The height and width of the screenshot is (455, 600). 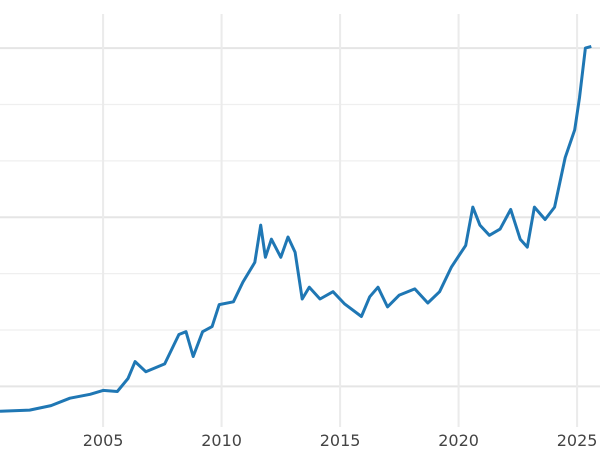 I want to click on x-tick-labels: 2005 2010 2015 2020 2025, so click(x=340, y=440).